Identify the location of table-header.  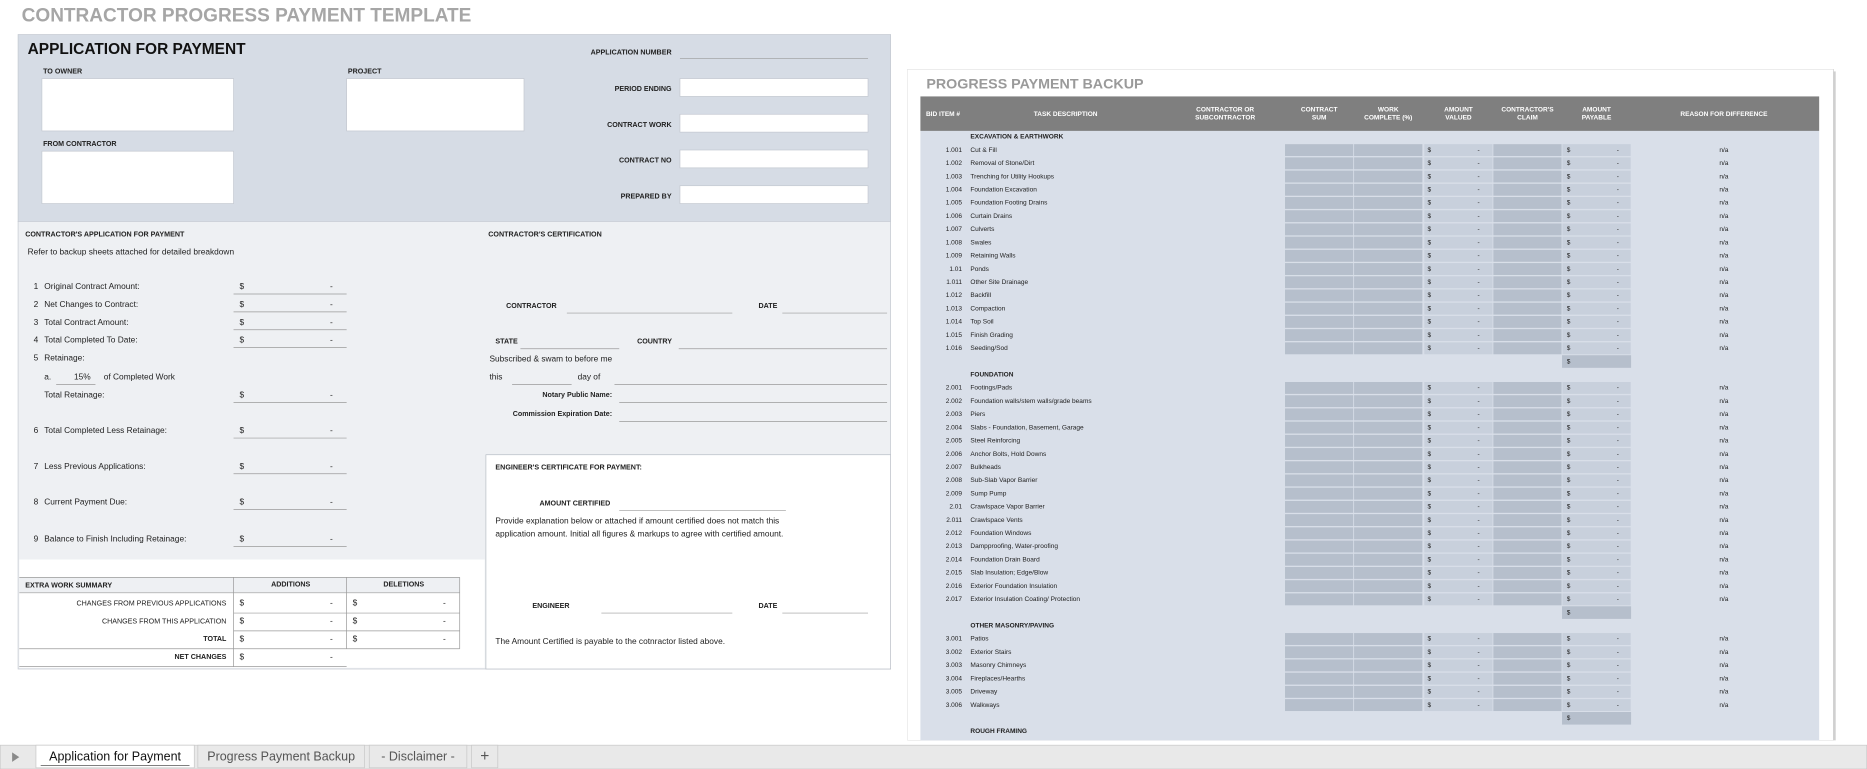
(239, 585).